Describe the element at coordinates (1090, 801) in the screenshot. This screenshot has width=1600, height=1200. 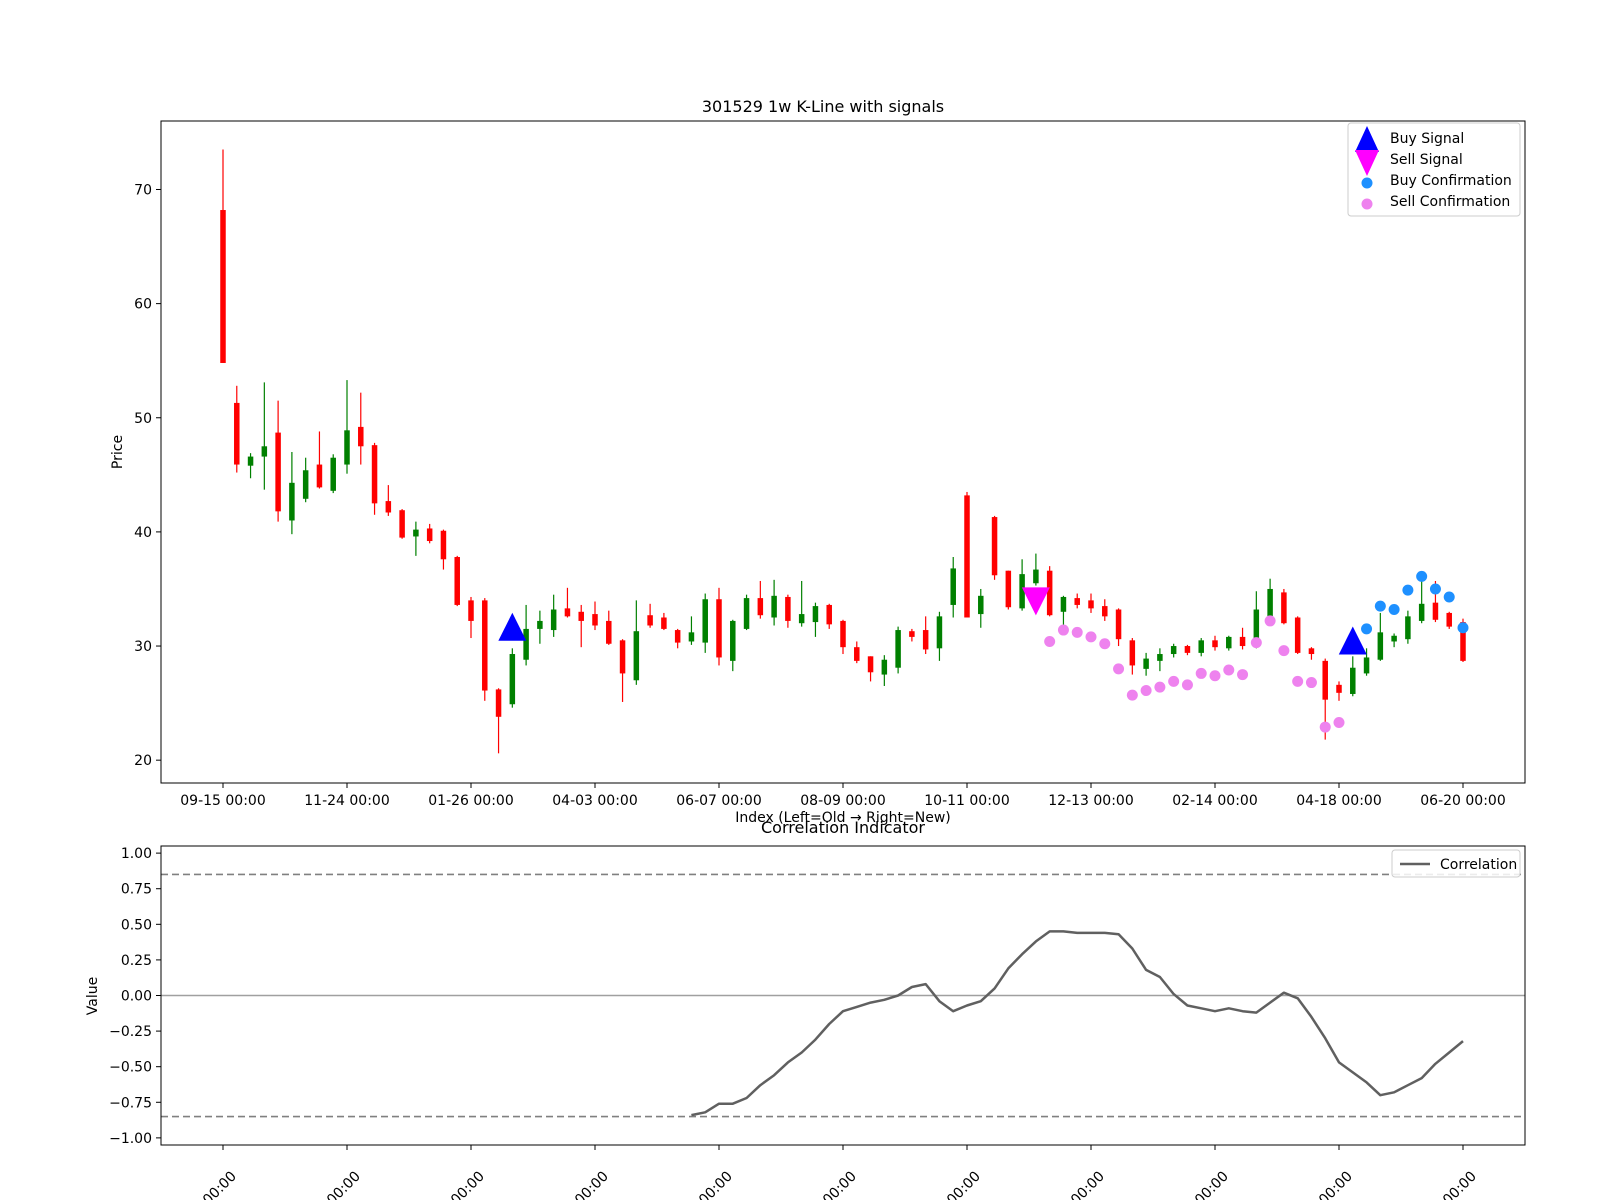
I see `kline-x-tick-label: 12-13 00:00` at that location.